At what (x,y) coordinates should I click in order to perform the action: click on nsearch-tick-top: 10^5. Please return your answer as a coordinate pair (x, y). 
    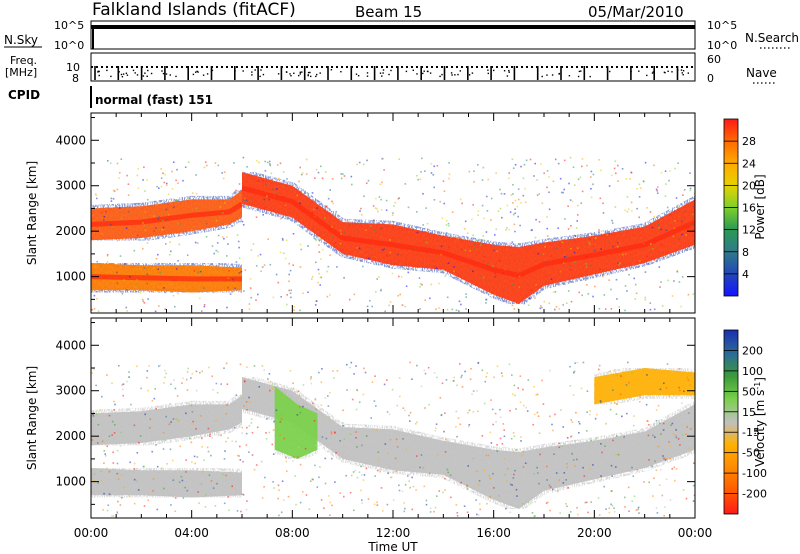
    Looking at the image, I should click on (722, 25).